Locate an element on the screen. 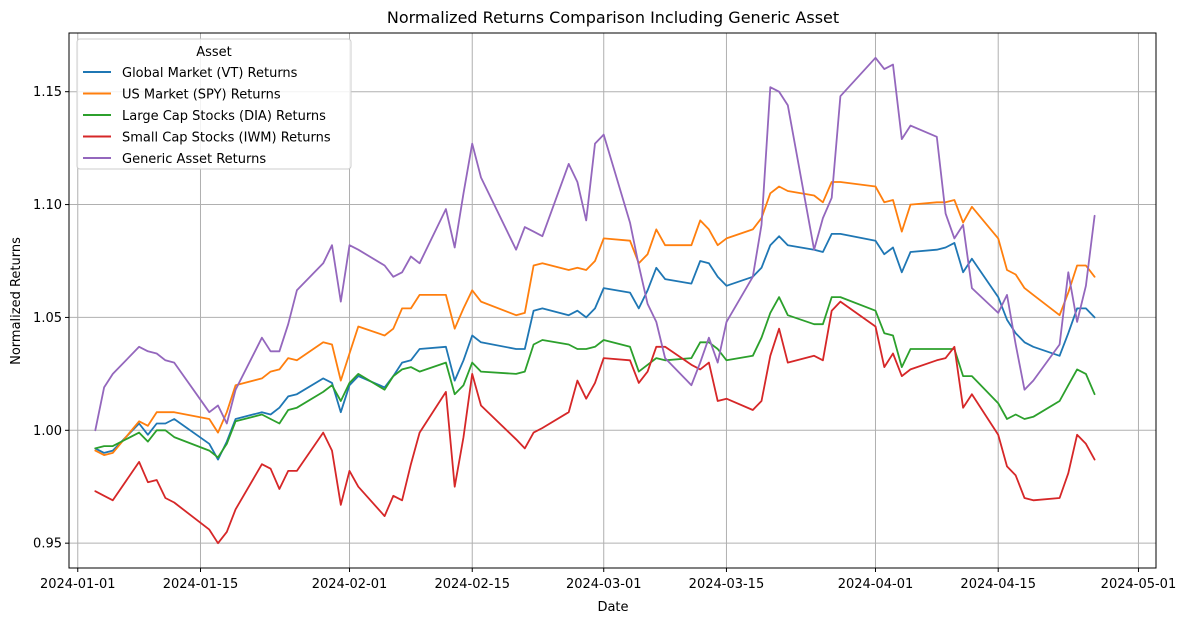 The height and width of the screenshot is (624, 1199). legend-label: Large Cap Stocks (DIA) Returns is located at coordinates (224, 116).